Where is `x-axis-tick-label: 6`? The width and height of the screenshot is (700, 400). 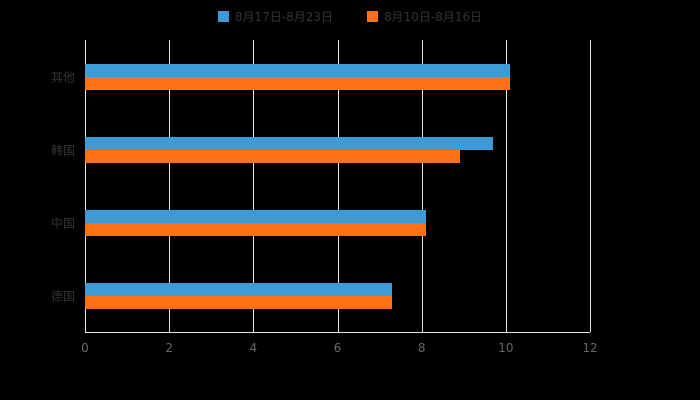 x-axis-tick-label: 6 is located at coordinates (337, 348).